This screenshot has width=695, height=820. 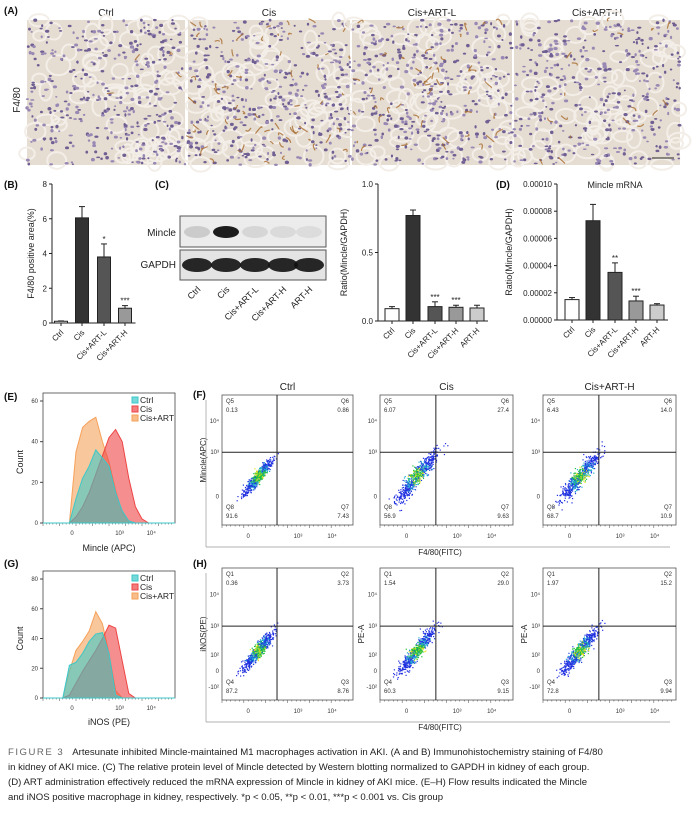 What do you see at coordinates (82, 270) in the screenshot?
I see `bar` at bounding box center [82, 270].